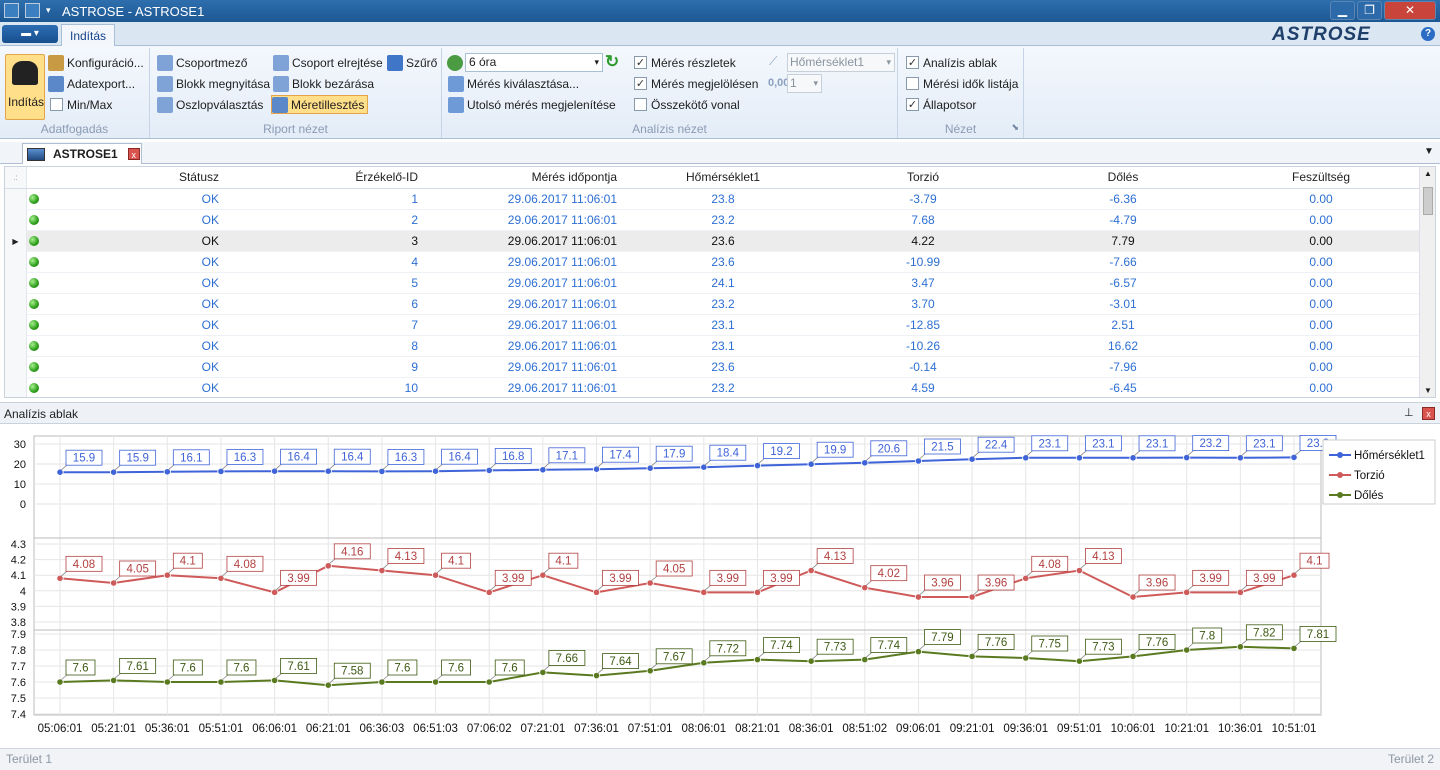  What do you see at coordinates (562, 262) in the screenshot?
I see `cell-meres-idopontja: 29.06.2017 11:06:01` at bounding box center [562, 262].